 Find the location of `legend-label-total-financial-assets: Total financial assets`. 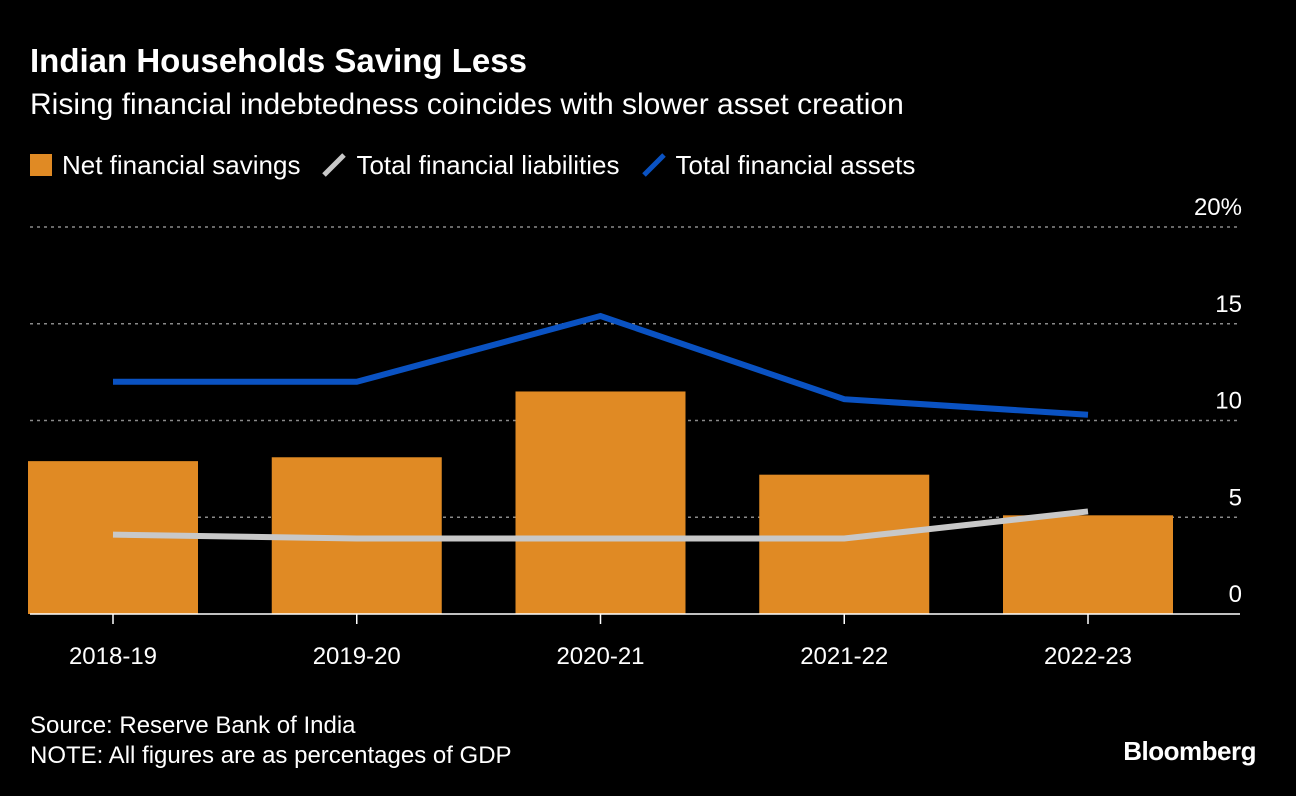

legend-label-total-financial-assets: Total financial assets is located at coordinates (795, 164).